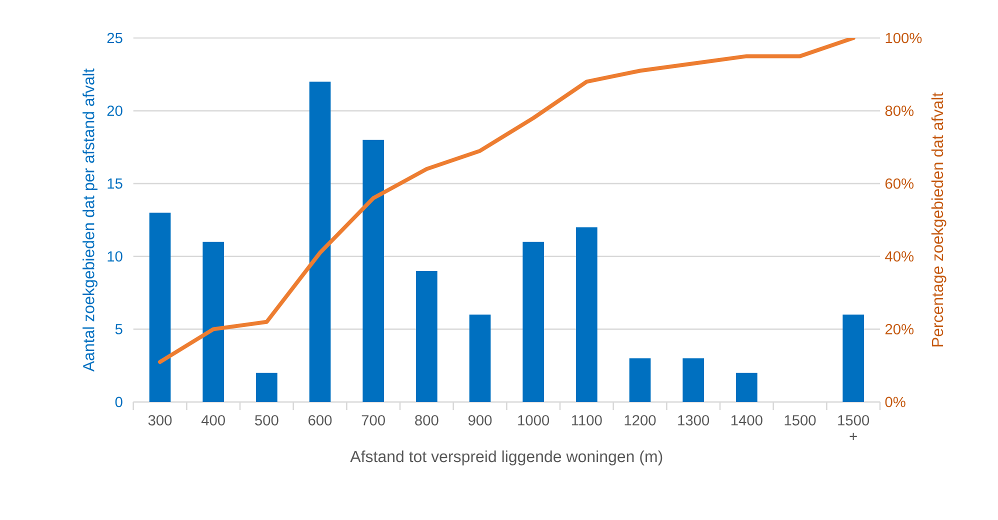  Describe the element at coordinates (938, 219) in the screenshot. I see `y2-axis-title: Percentage zoekgebieden dat afvalt` at that location.